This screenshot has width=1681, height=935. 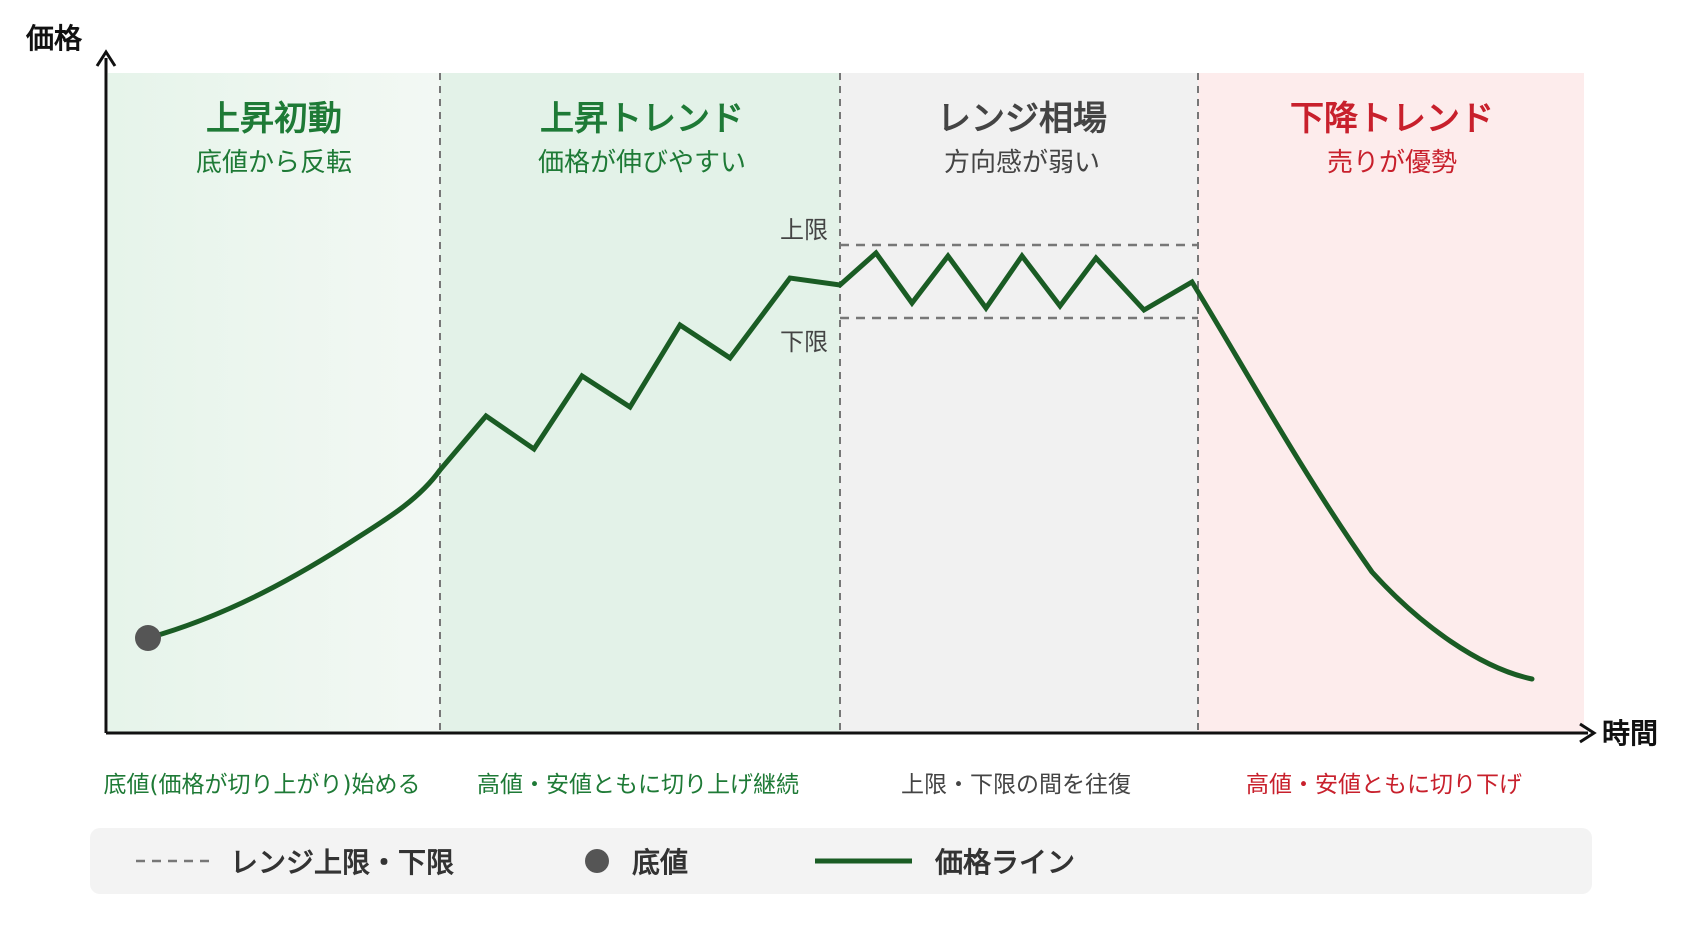 I want to click on range-lower-label: 下限, so click(x=804, y=342).